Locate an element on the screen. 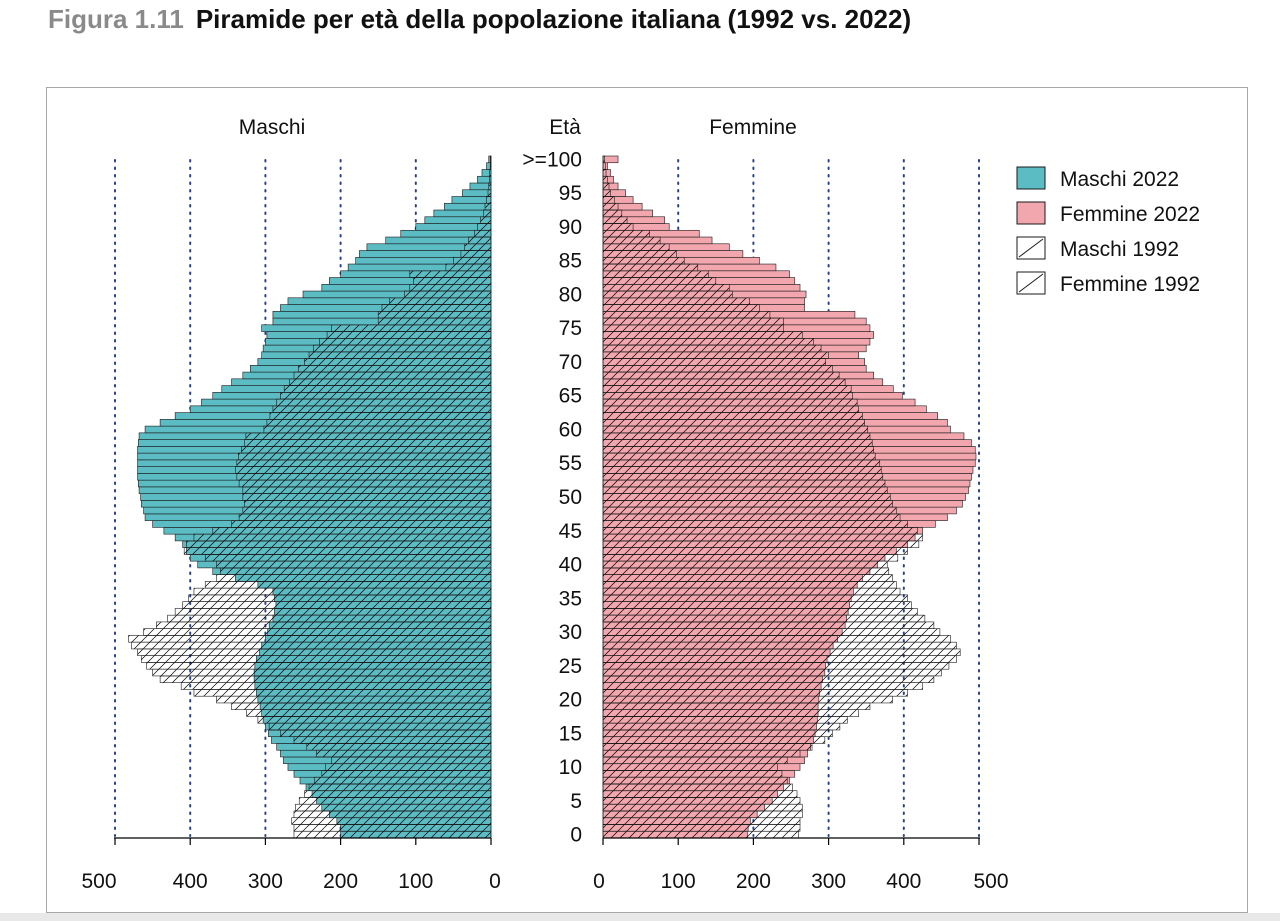  figure-number: Figura 1.11 is located at coordinates (116, 19).